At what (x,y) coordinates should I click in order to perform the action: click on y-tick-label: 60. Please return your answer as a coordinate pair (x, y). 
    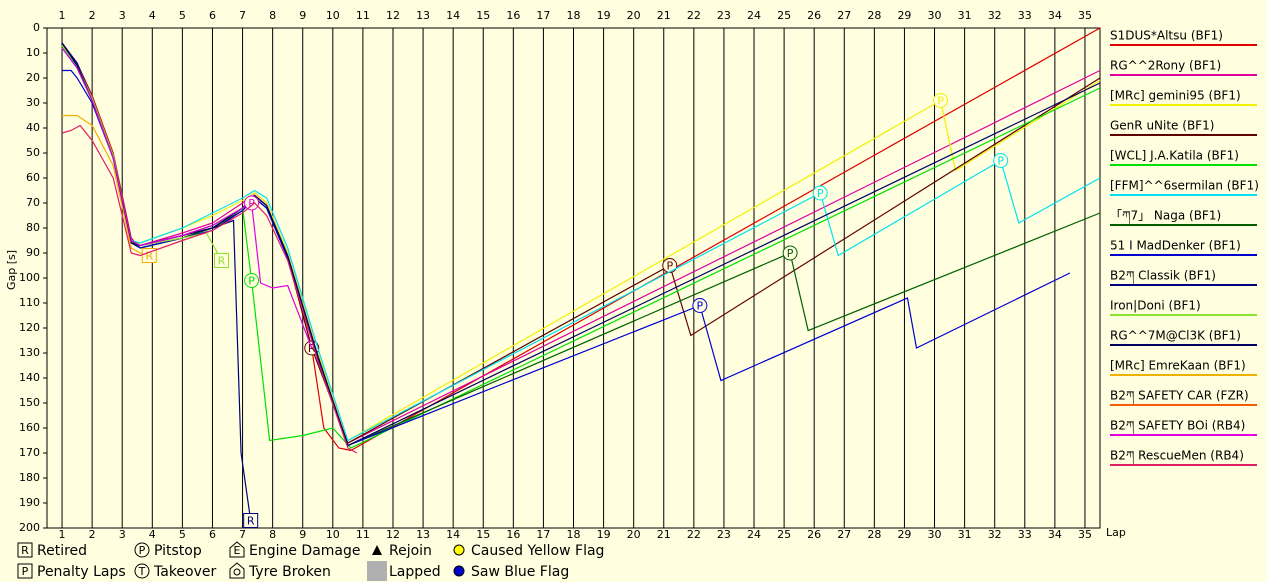
    Looking at the image, I should click on (33, 177).